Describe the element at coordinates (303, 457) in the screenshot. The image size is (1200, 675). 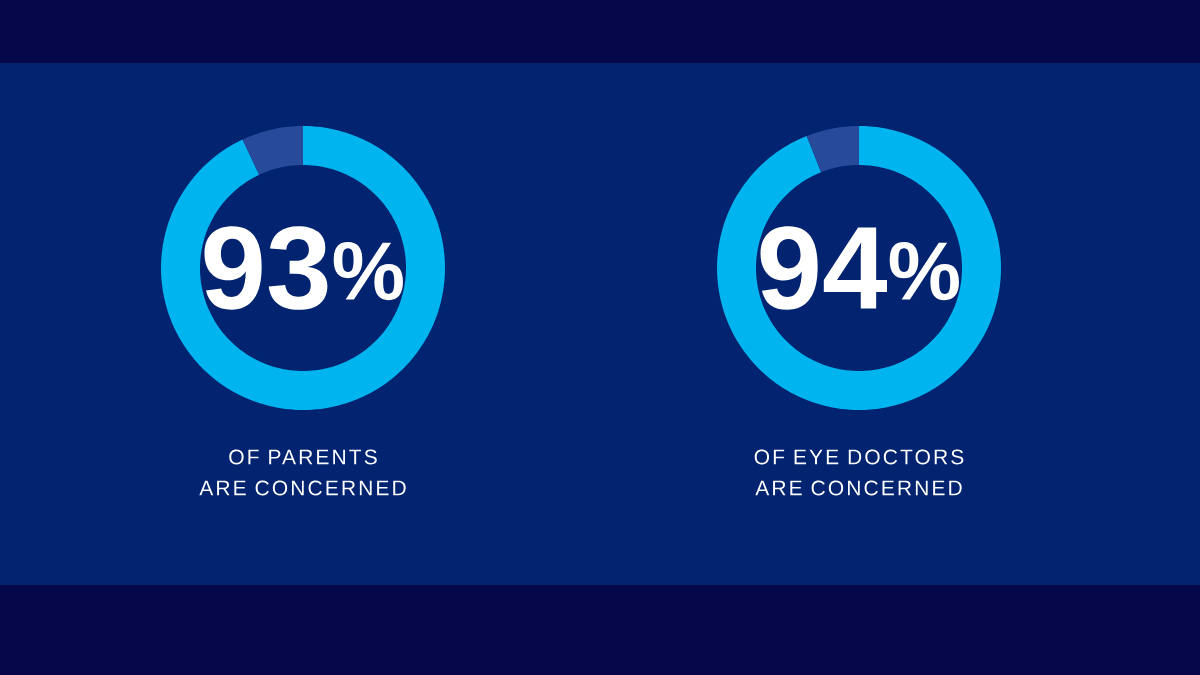
I see `text: OF PARENTS` at that location.